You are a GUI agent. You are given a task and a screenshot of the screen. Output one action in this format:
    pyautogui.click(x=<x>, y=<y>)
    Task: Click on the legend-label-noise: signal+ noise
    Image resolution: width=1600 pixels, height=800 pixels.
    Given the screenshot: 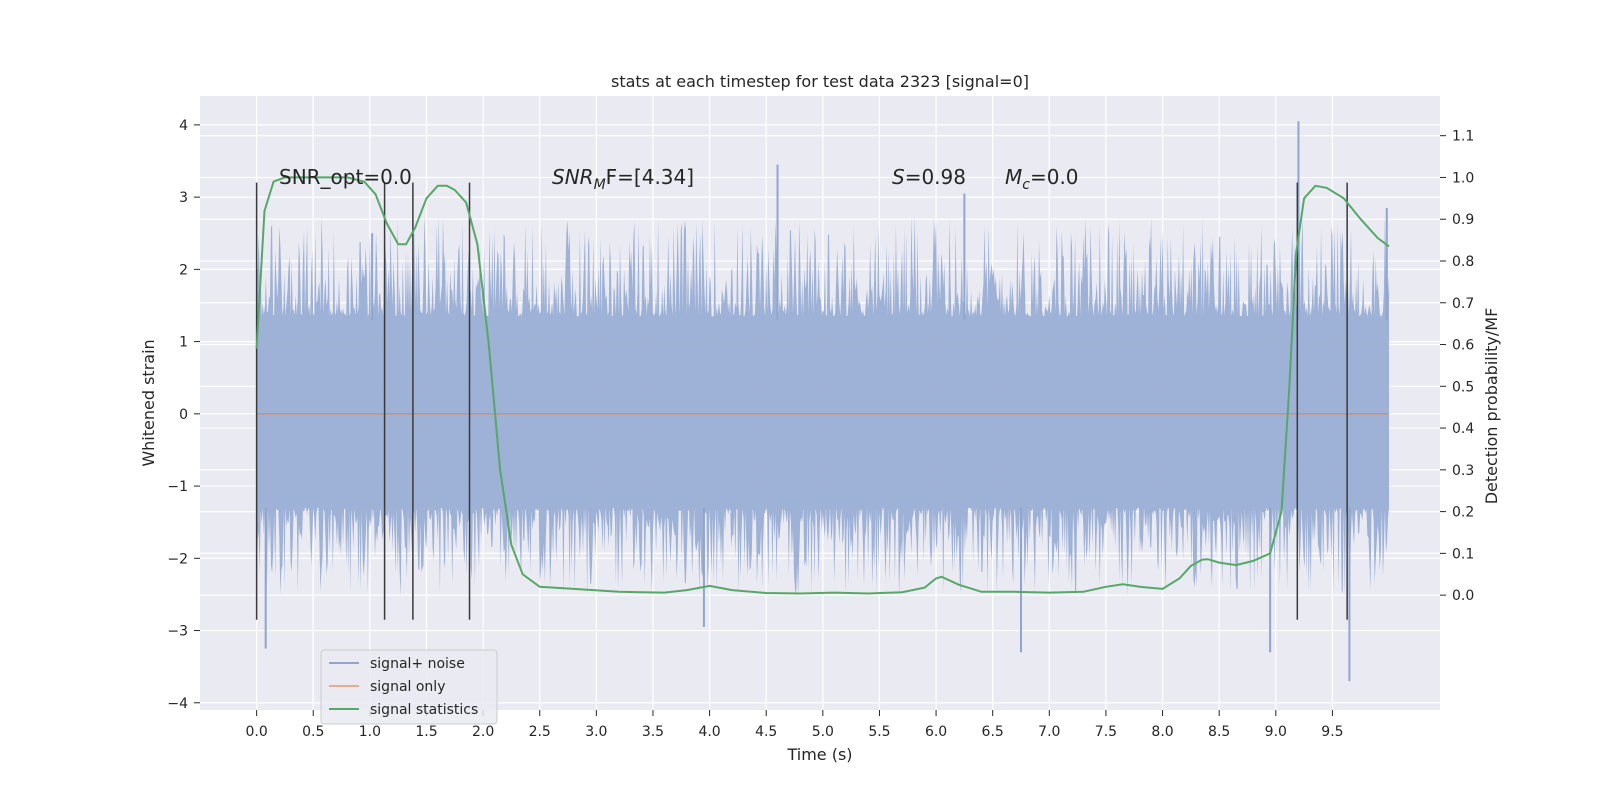 What is the action you would take?
    pyautogui.click(x=417, y=664)
    